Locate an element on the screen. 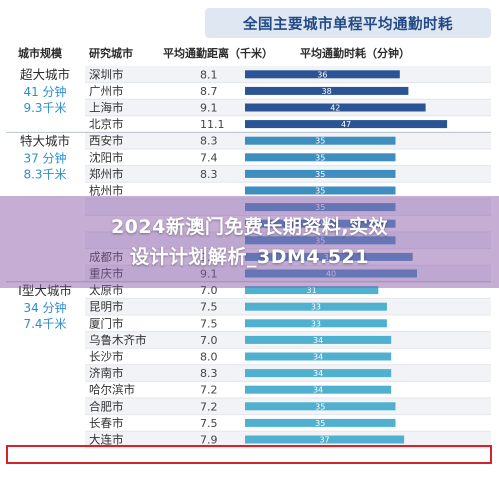  duration-value-label: 37 is located at coordinates (324, 440).